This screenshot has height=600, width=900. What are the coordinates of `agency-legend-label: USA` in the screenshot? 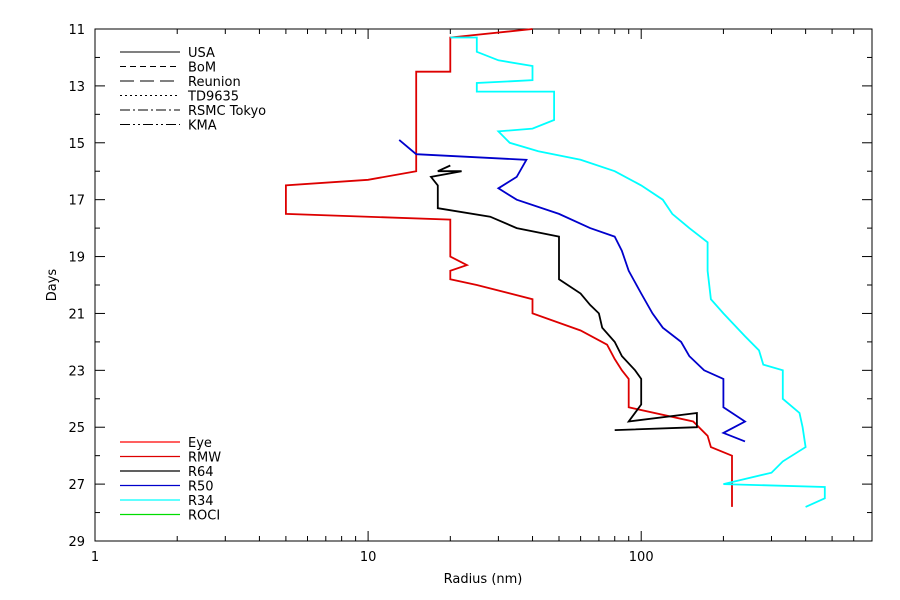 It's located at (201, 53).